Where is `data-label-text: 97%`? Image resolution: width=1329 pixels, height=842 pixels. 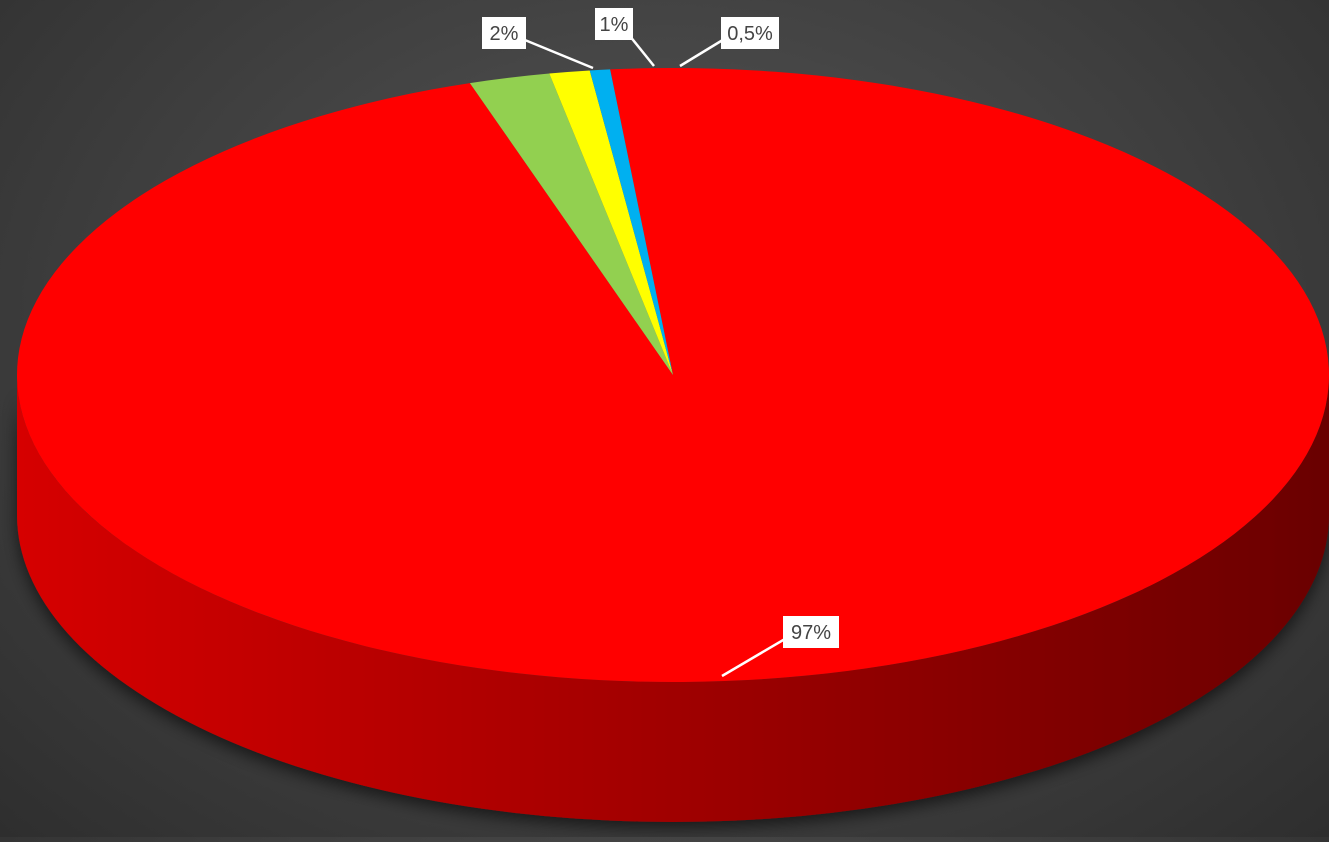 data-label-text: 97% is located at coordinates (811, 633).